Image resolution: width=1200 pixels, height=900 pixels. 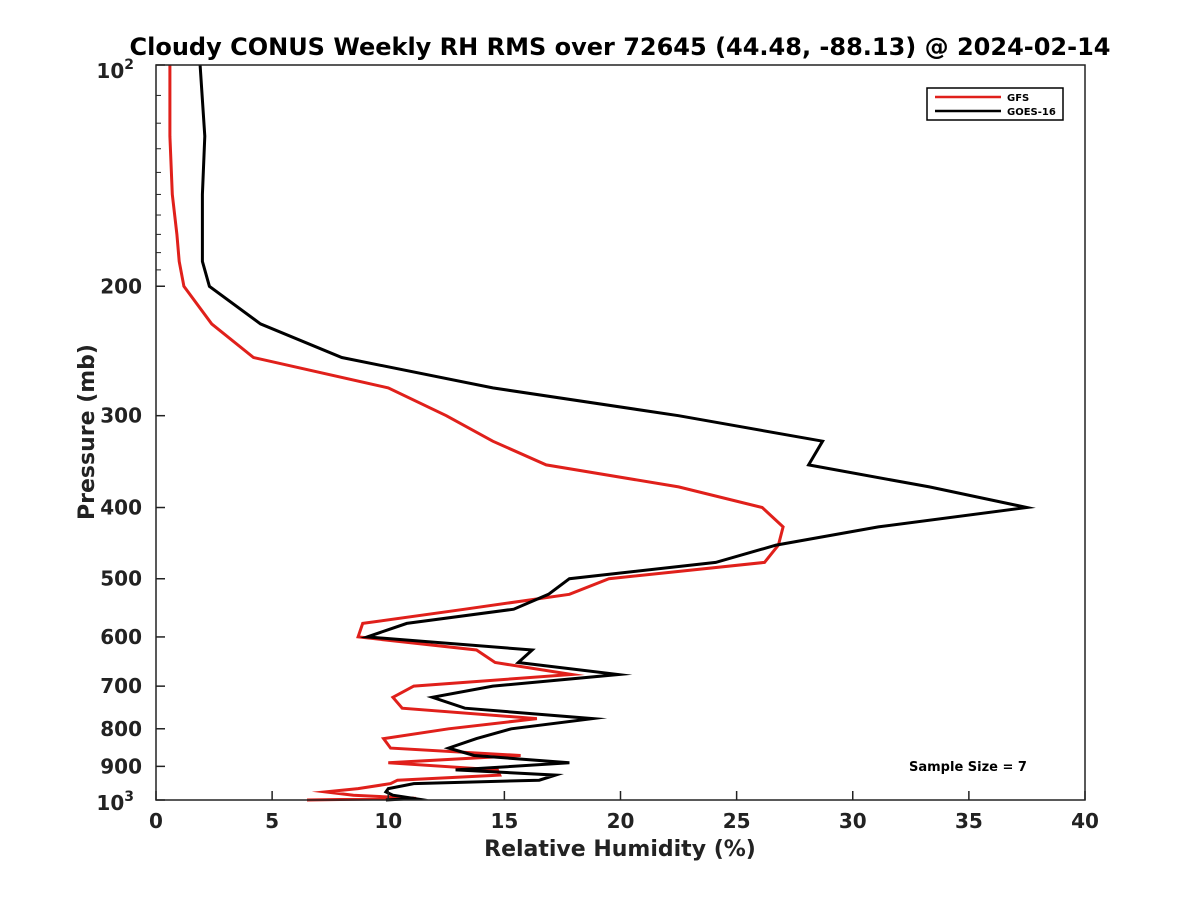 What do you see at coordinates (156, 821) in the screenshot?
I see `x-tick-label: 0` at bounding box center [156, 821].